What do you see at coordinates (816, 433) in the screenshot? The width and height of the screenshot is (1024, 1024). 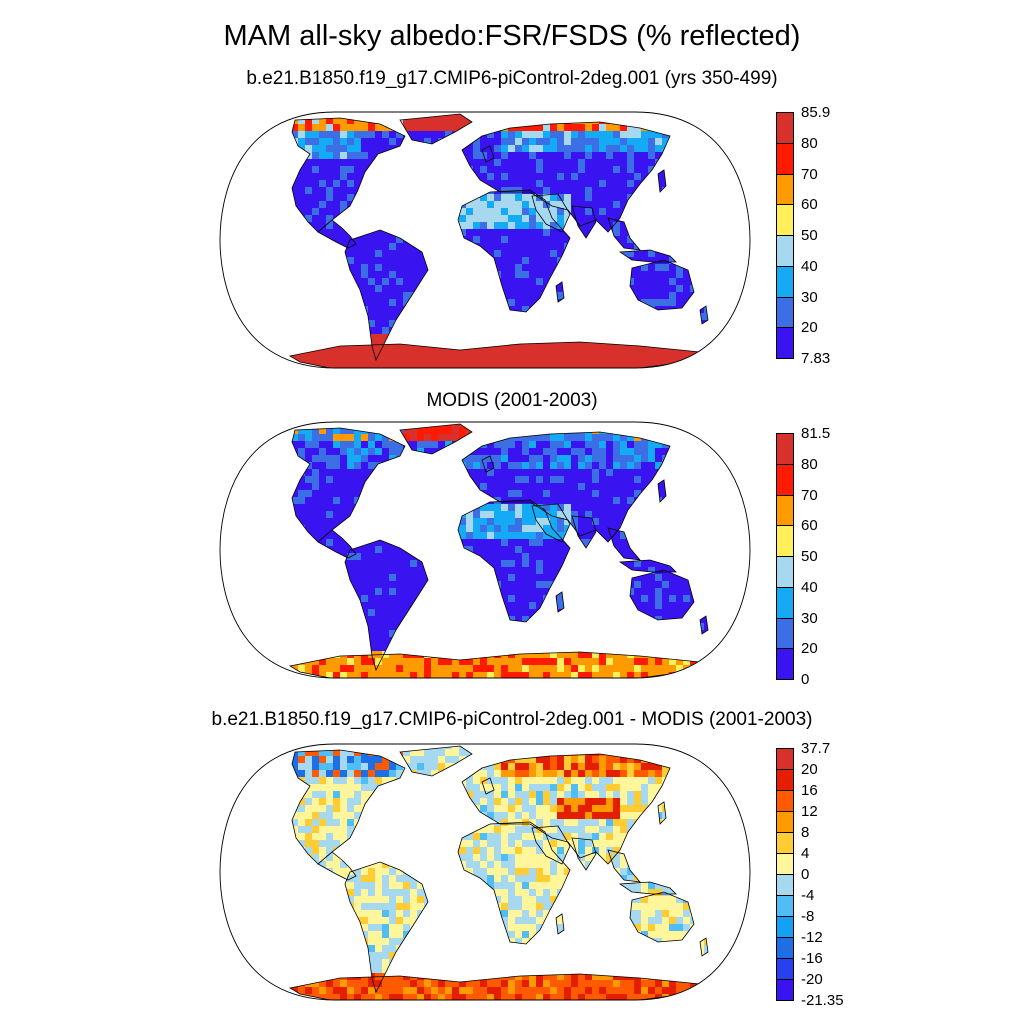 I see `colorbar-label: 81.5` at bounding box center [816, 433].